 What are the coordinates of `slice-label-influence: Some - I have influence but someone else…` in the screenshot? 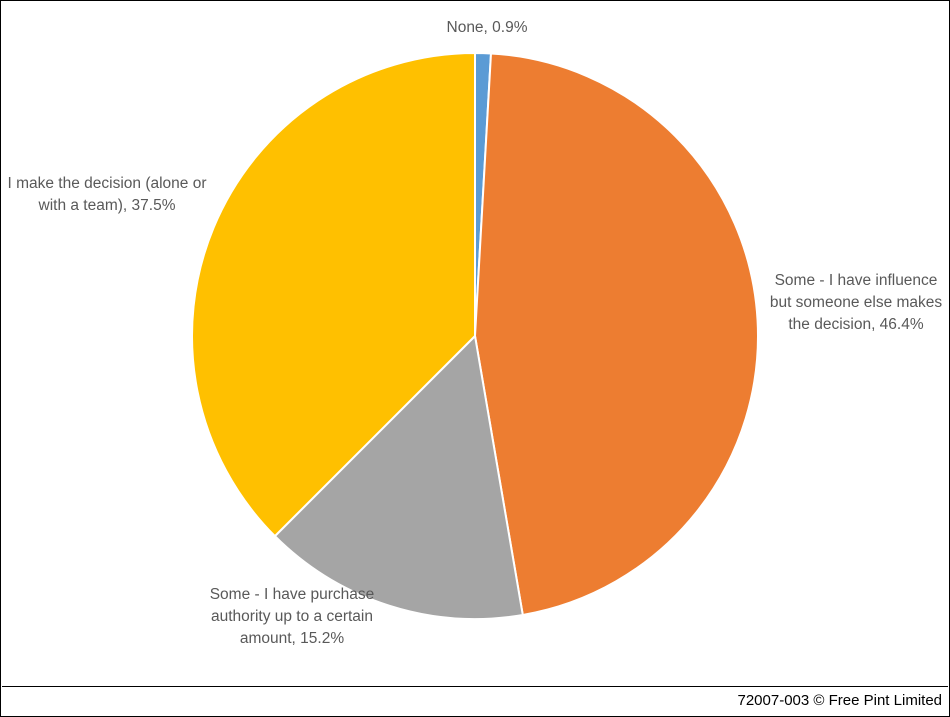 It's located at (856, 302).